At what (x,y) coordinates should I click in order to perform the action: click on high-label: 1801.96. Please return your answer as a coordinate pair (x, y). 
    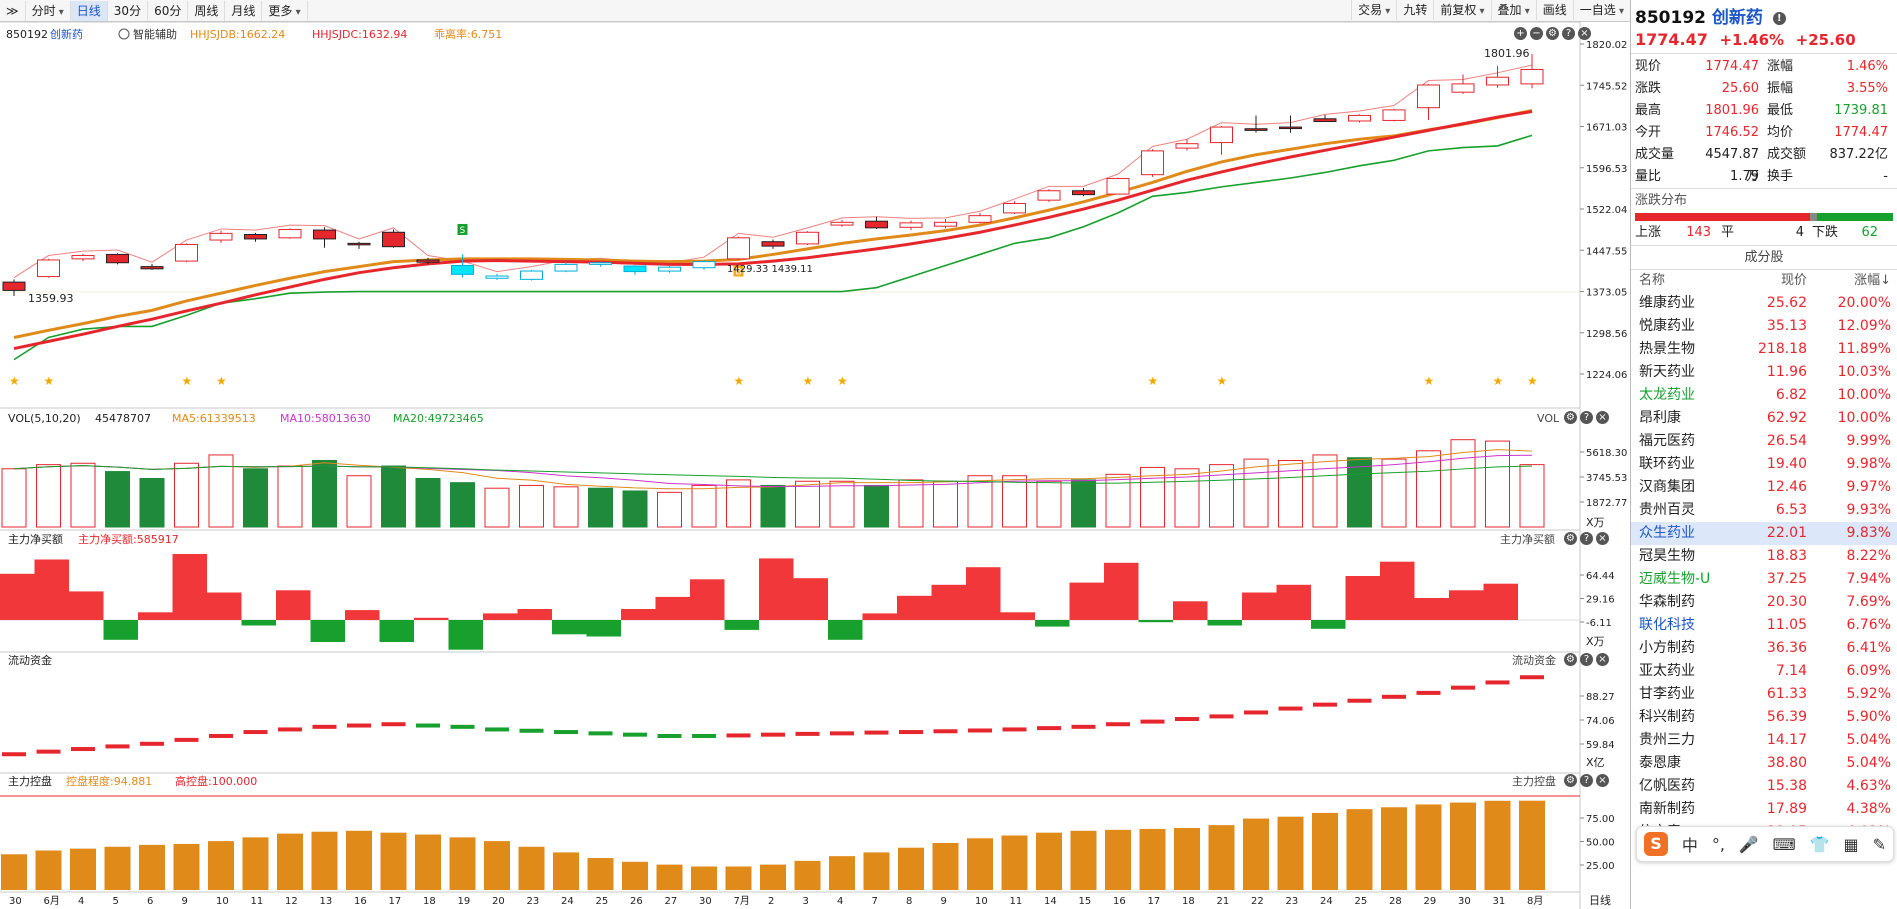
    Looking at the image, I should click on (1507, 53).